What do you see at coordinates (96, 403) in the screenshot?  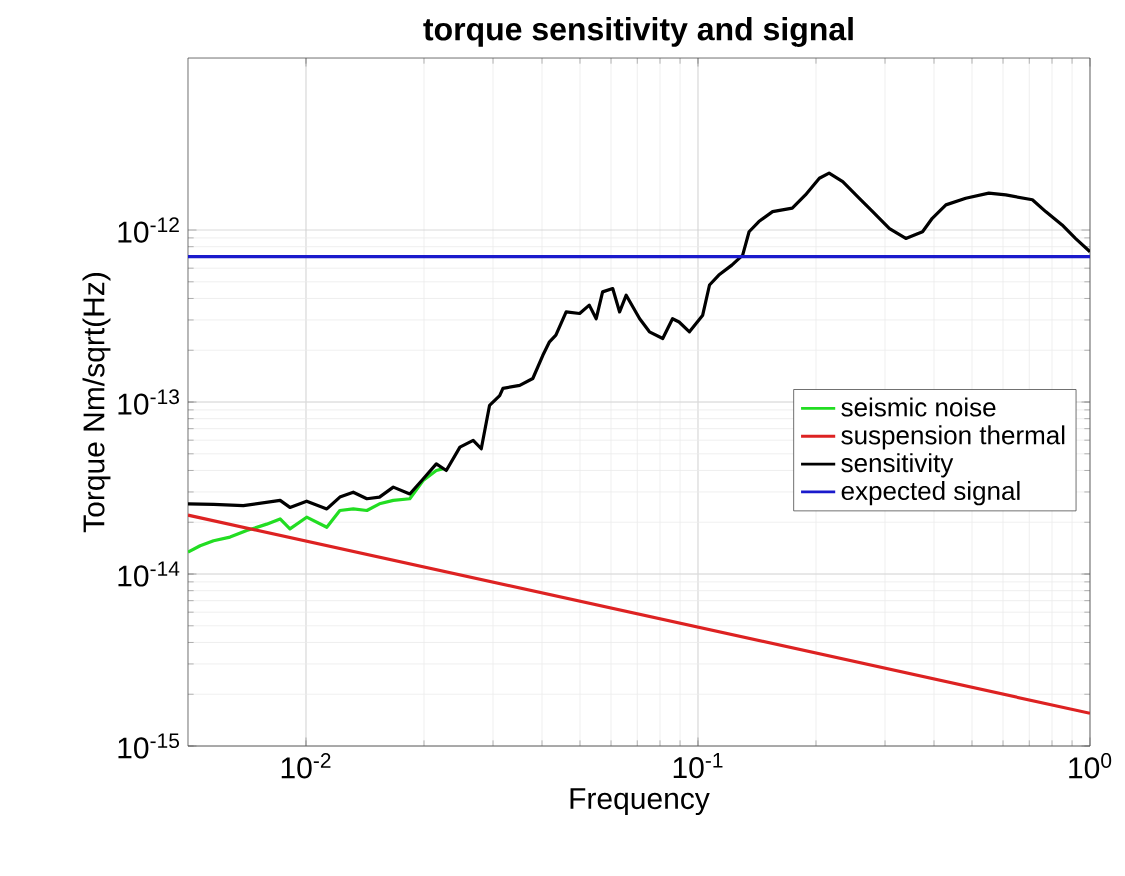 I see `y-axis-title: Torque Nm/sqrt(Hz)` at bounding box center [96, 403].